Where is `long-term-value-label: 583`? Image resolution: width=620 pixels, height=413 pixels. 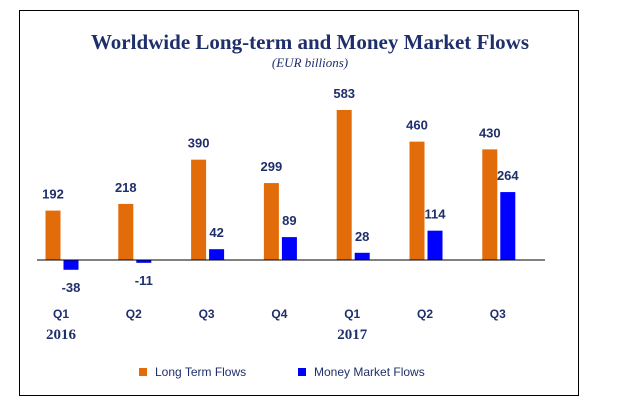 long-term-value-label: 583 is located at coordinates (344, 93).